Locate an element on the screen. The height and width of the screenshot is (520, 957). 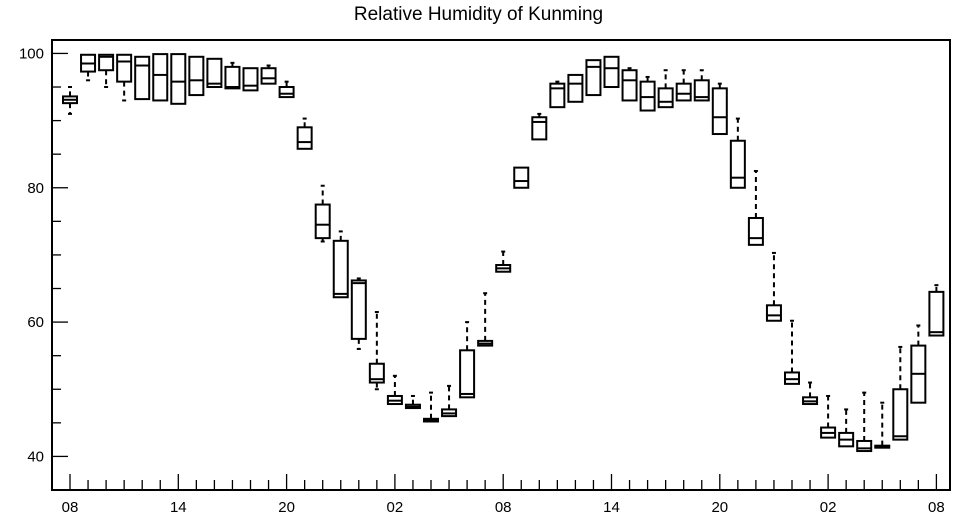
y-tick-label: 60 is located at coordinates (35, 322).